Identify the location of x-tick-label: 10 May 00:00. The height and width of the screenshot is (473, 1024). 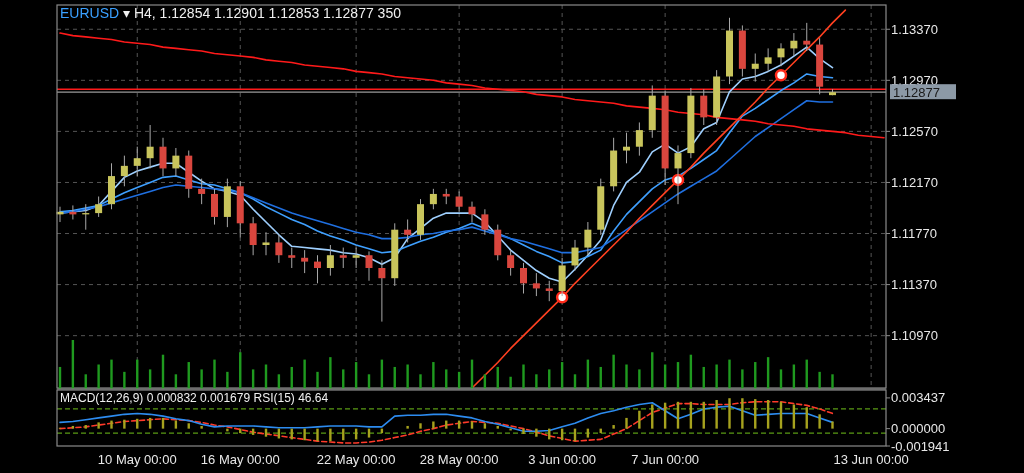
(137, 459).